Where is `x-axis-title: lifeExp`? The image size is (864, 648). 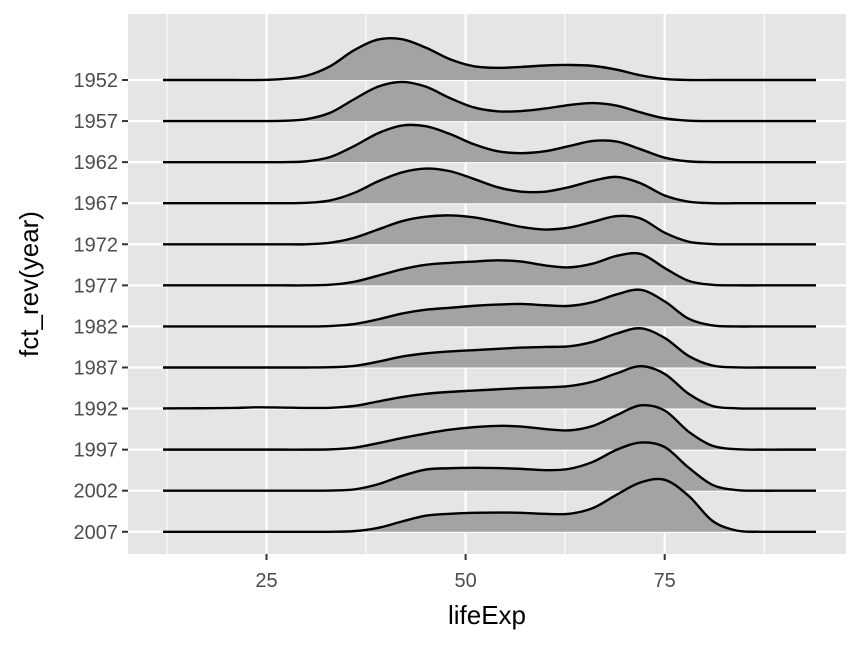
x-axis-title: lifeExp is located at coordinates (487, 615).